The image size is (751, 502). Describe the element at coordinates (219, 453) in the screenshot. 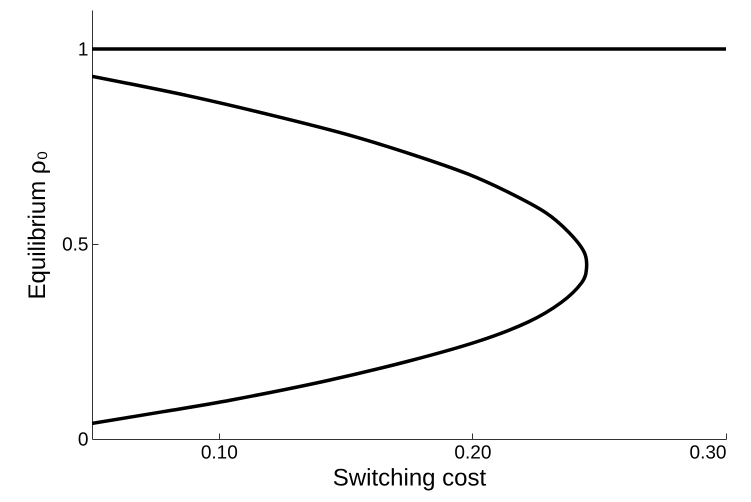

I see `x-tick-label: 0.10` at that location.